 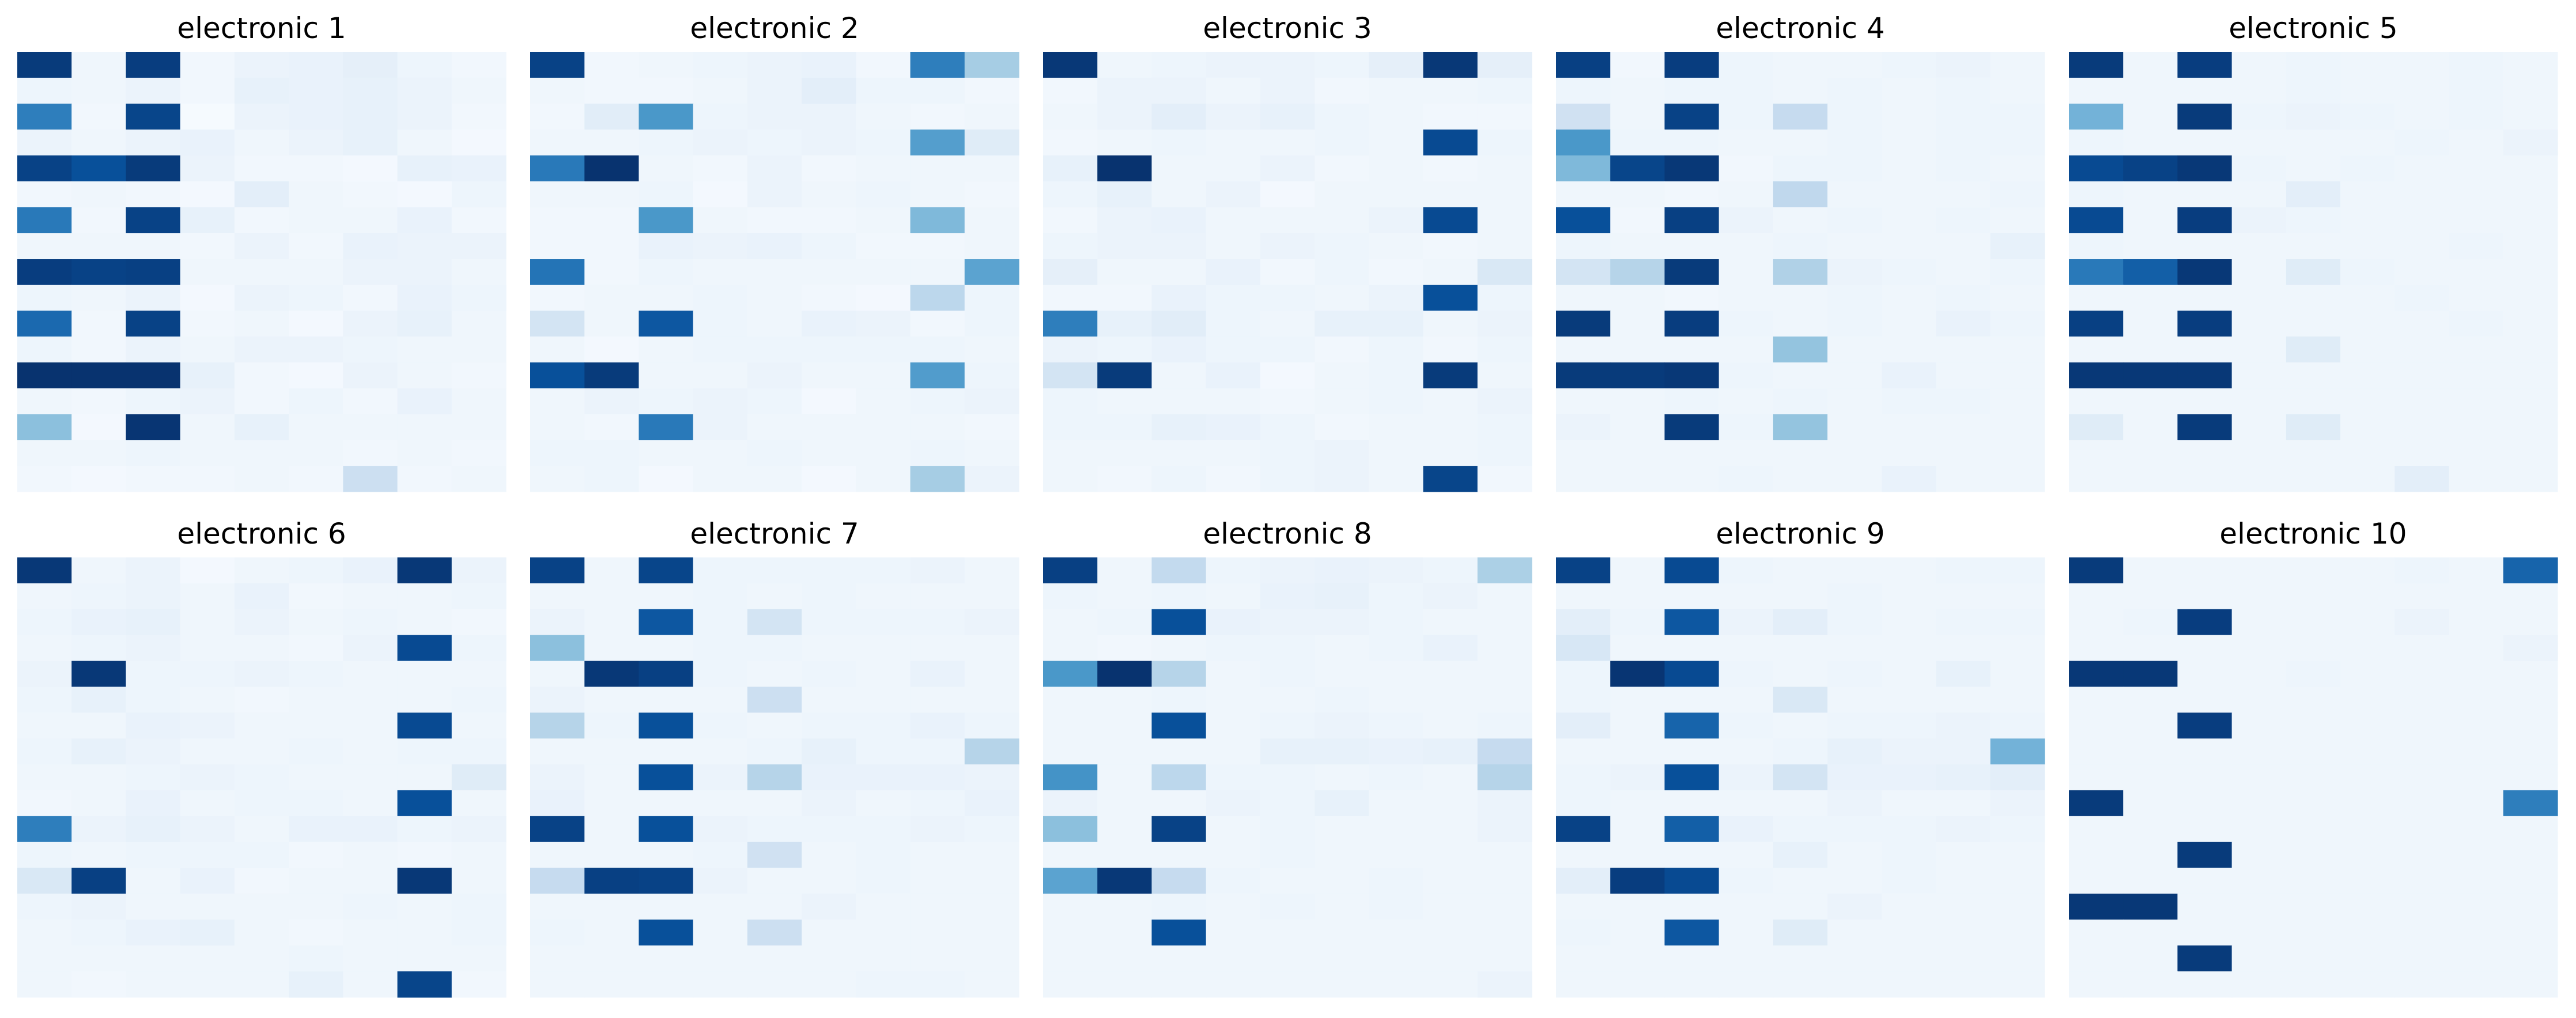 I want to click on panel-title: electronic 8, so click(x=1287, y=534).